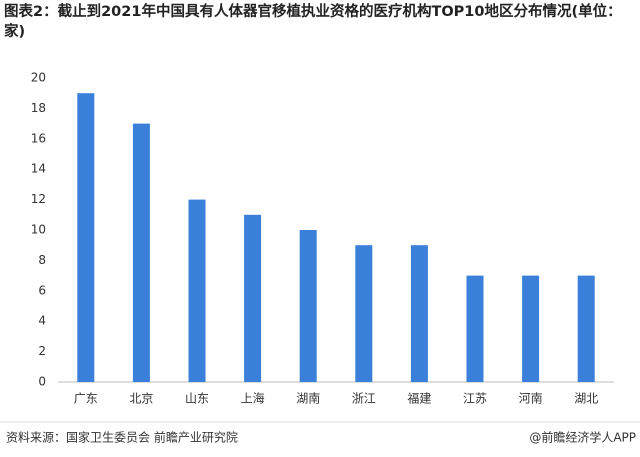  I want to click on x-tick-label: 福建, so click(419, 398).